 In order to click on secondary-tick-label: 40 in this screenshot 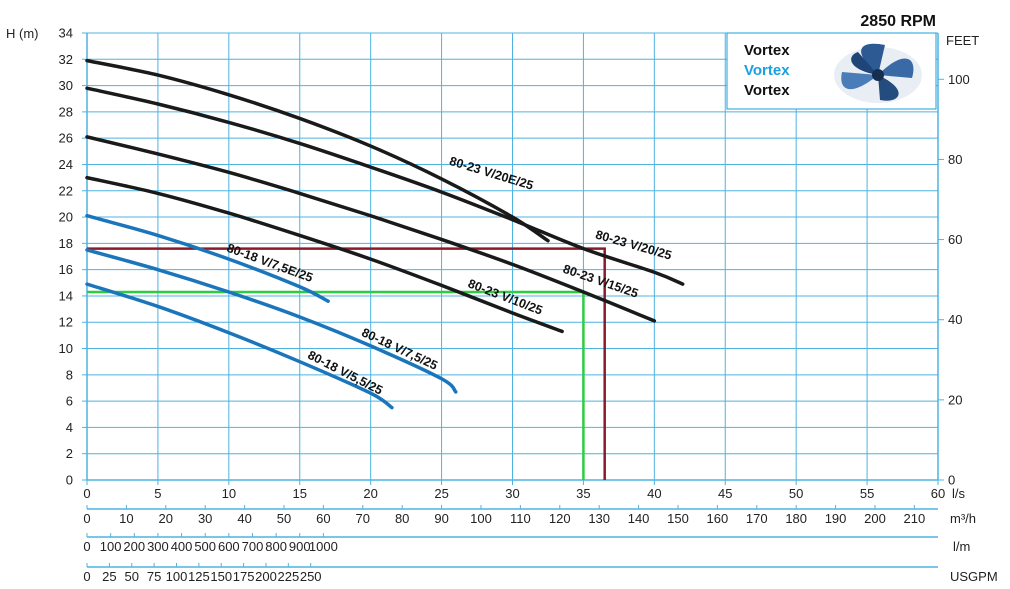, I will do `click(244, 518)`.